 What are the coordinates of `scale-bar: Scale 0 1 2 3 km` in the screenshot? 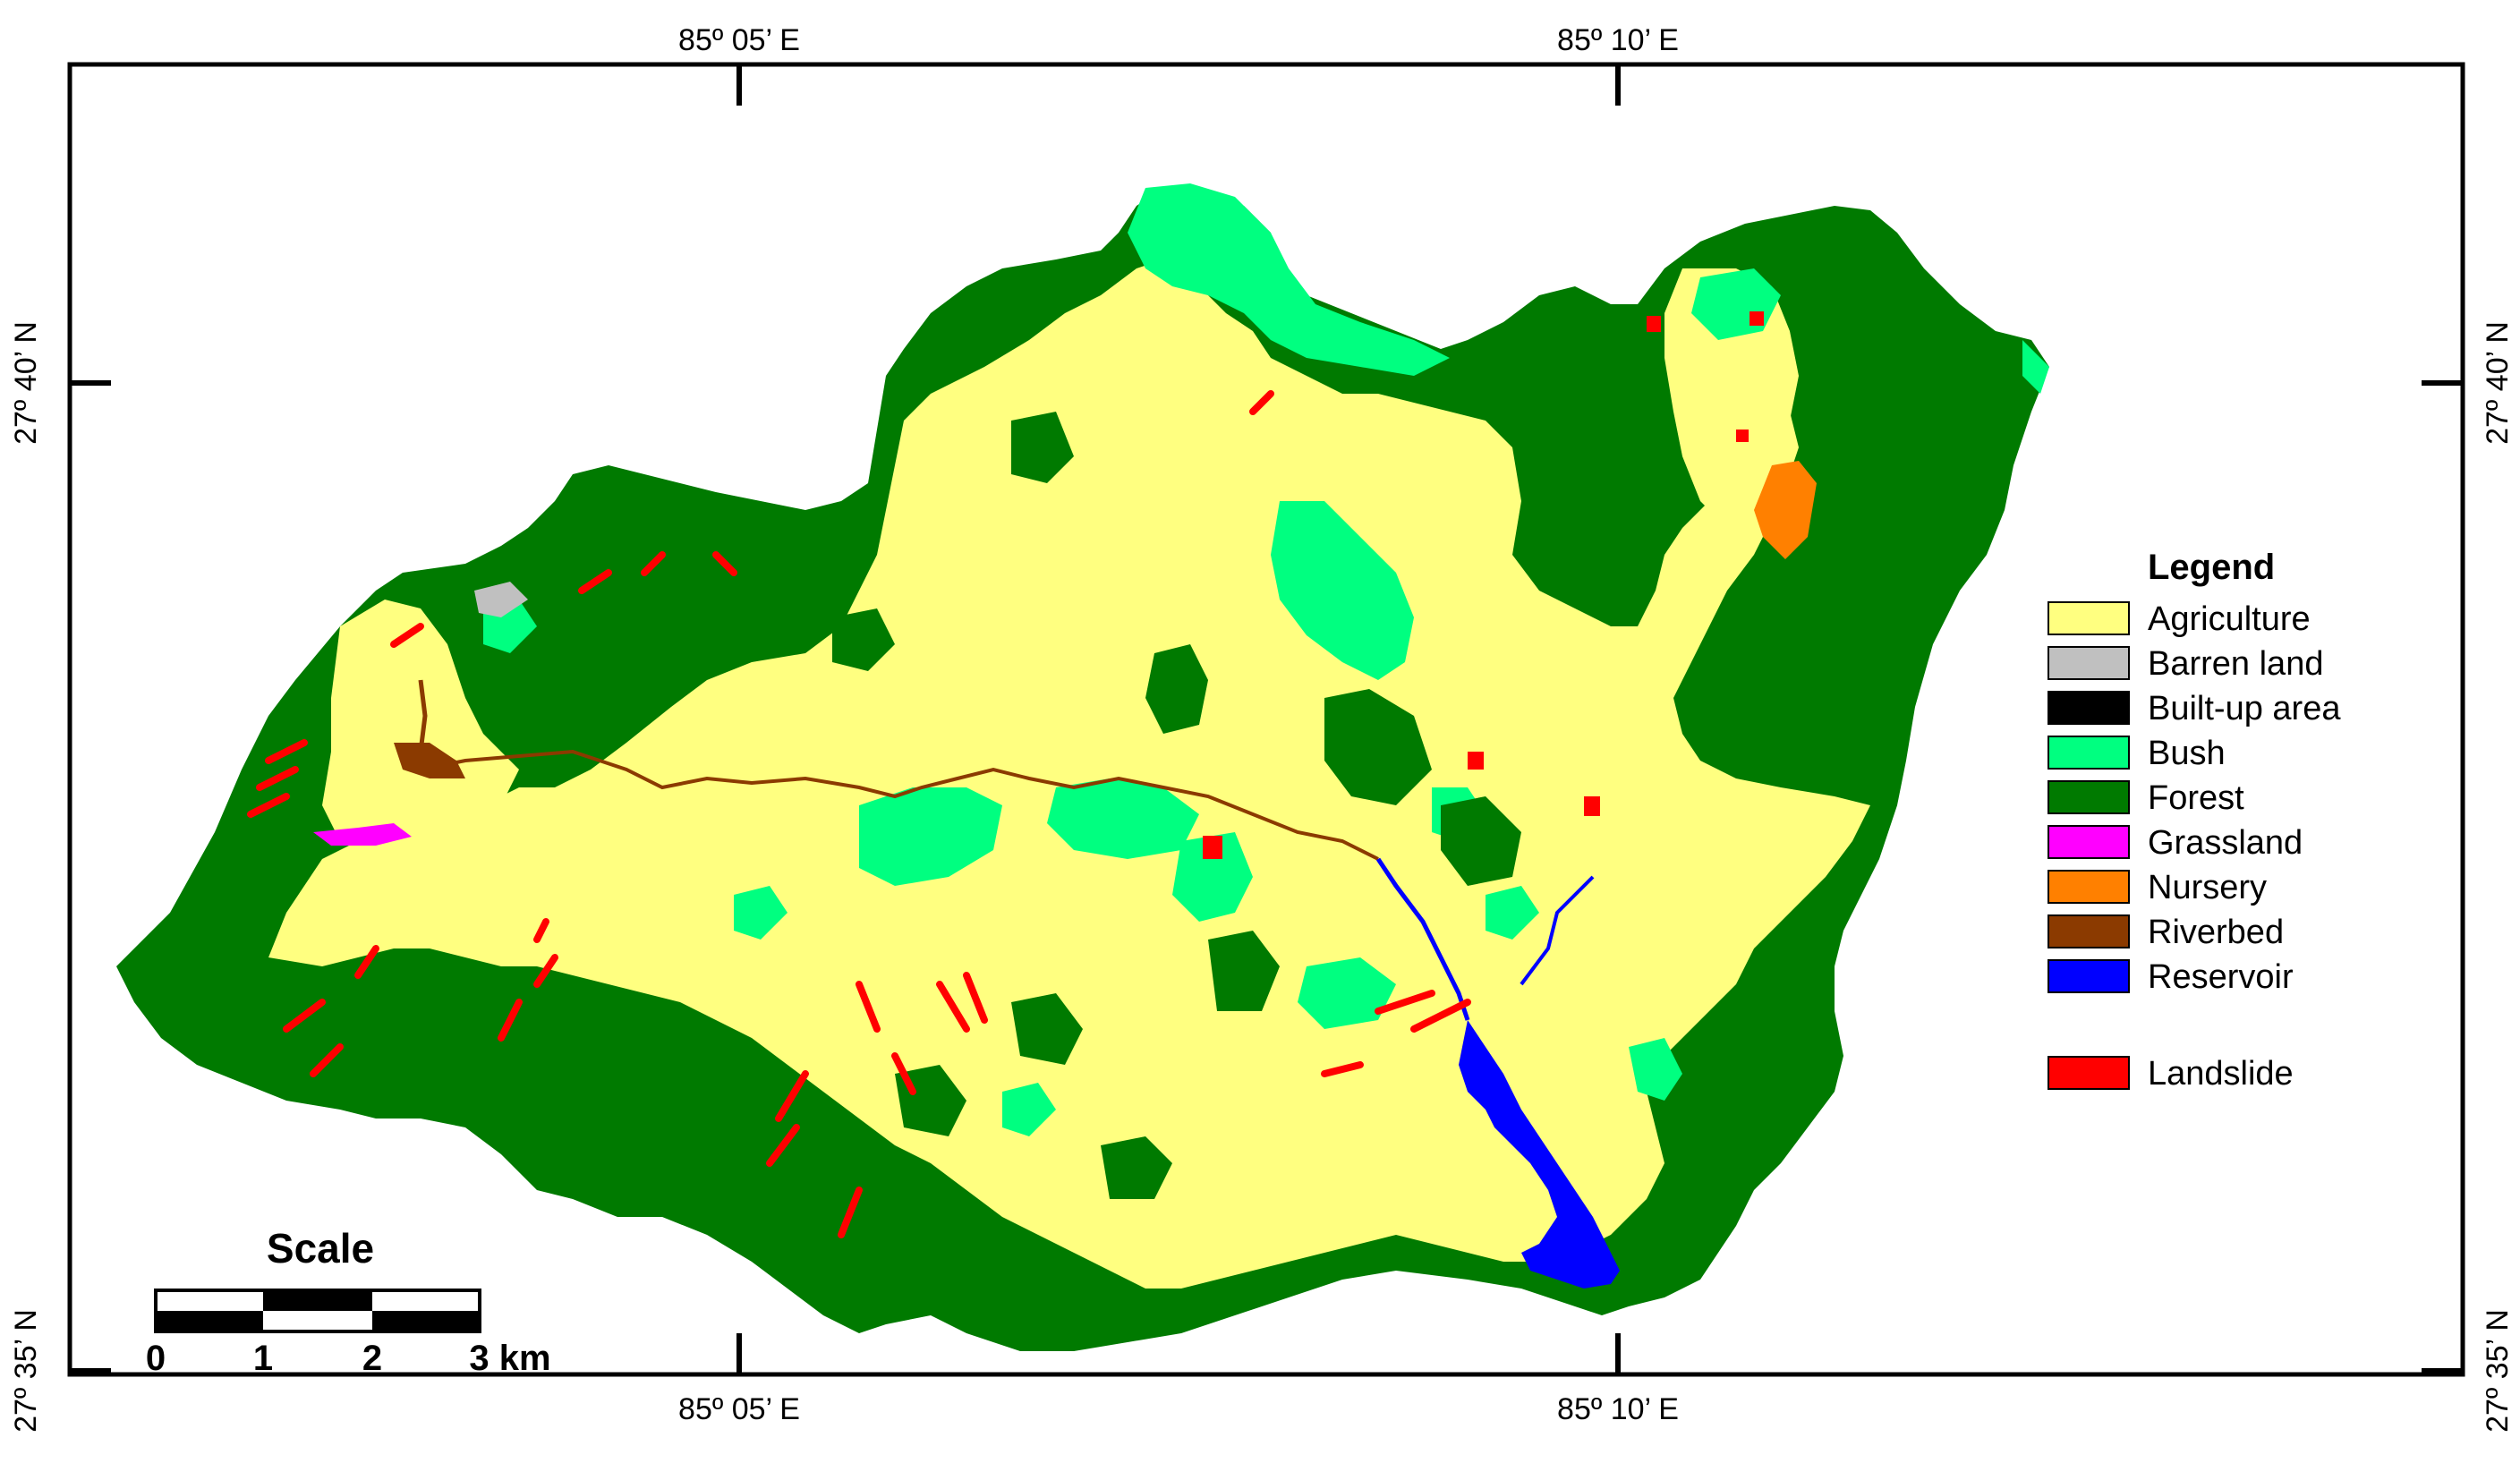 It's located at (349, 1304).